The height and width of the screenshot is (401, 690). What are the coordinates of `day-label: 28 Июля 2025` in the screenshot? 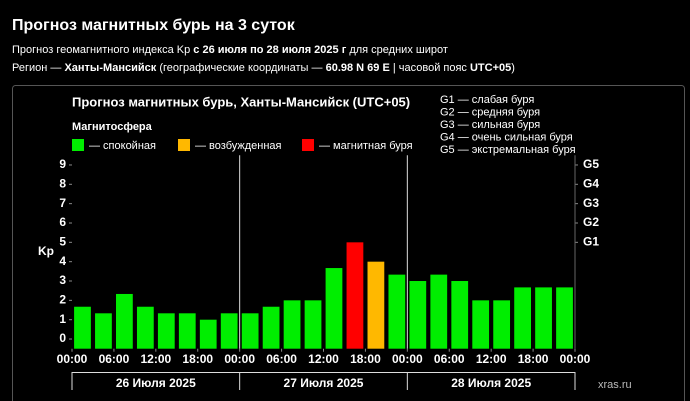 It's located at (491, 383).